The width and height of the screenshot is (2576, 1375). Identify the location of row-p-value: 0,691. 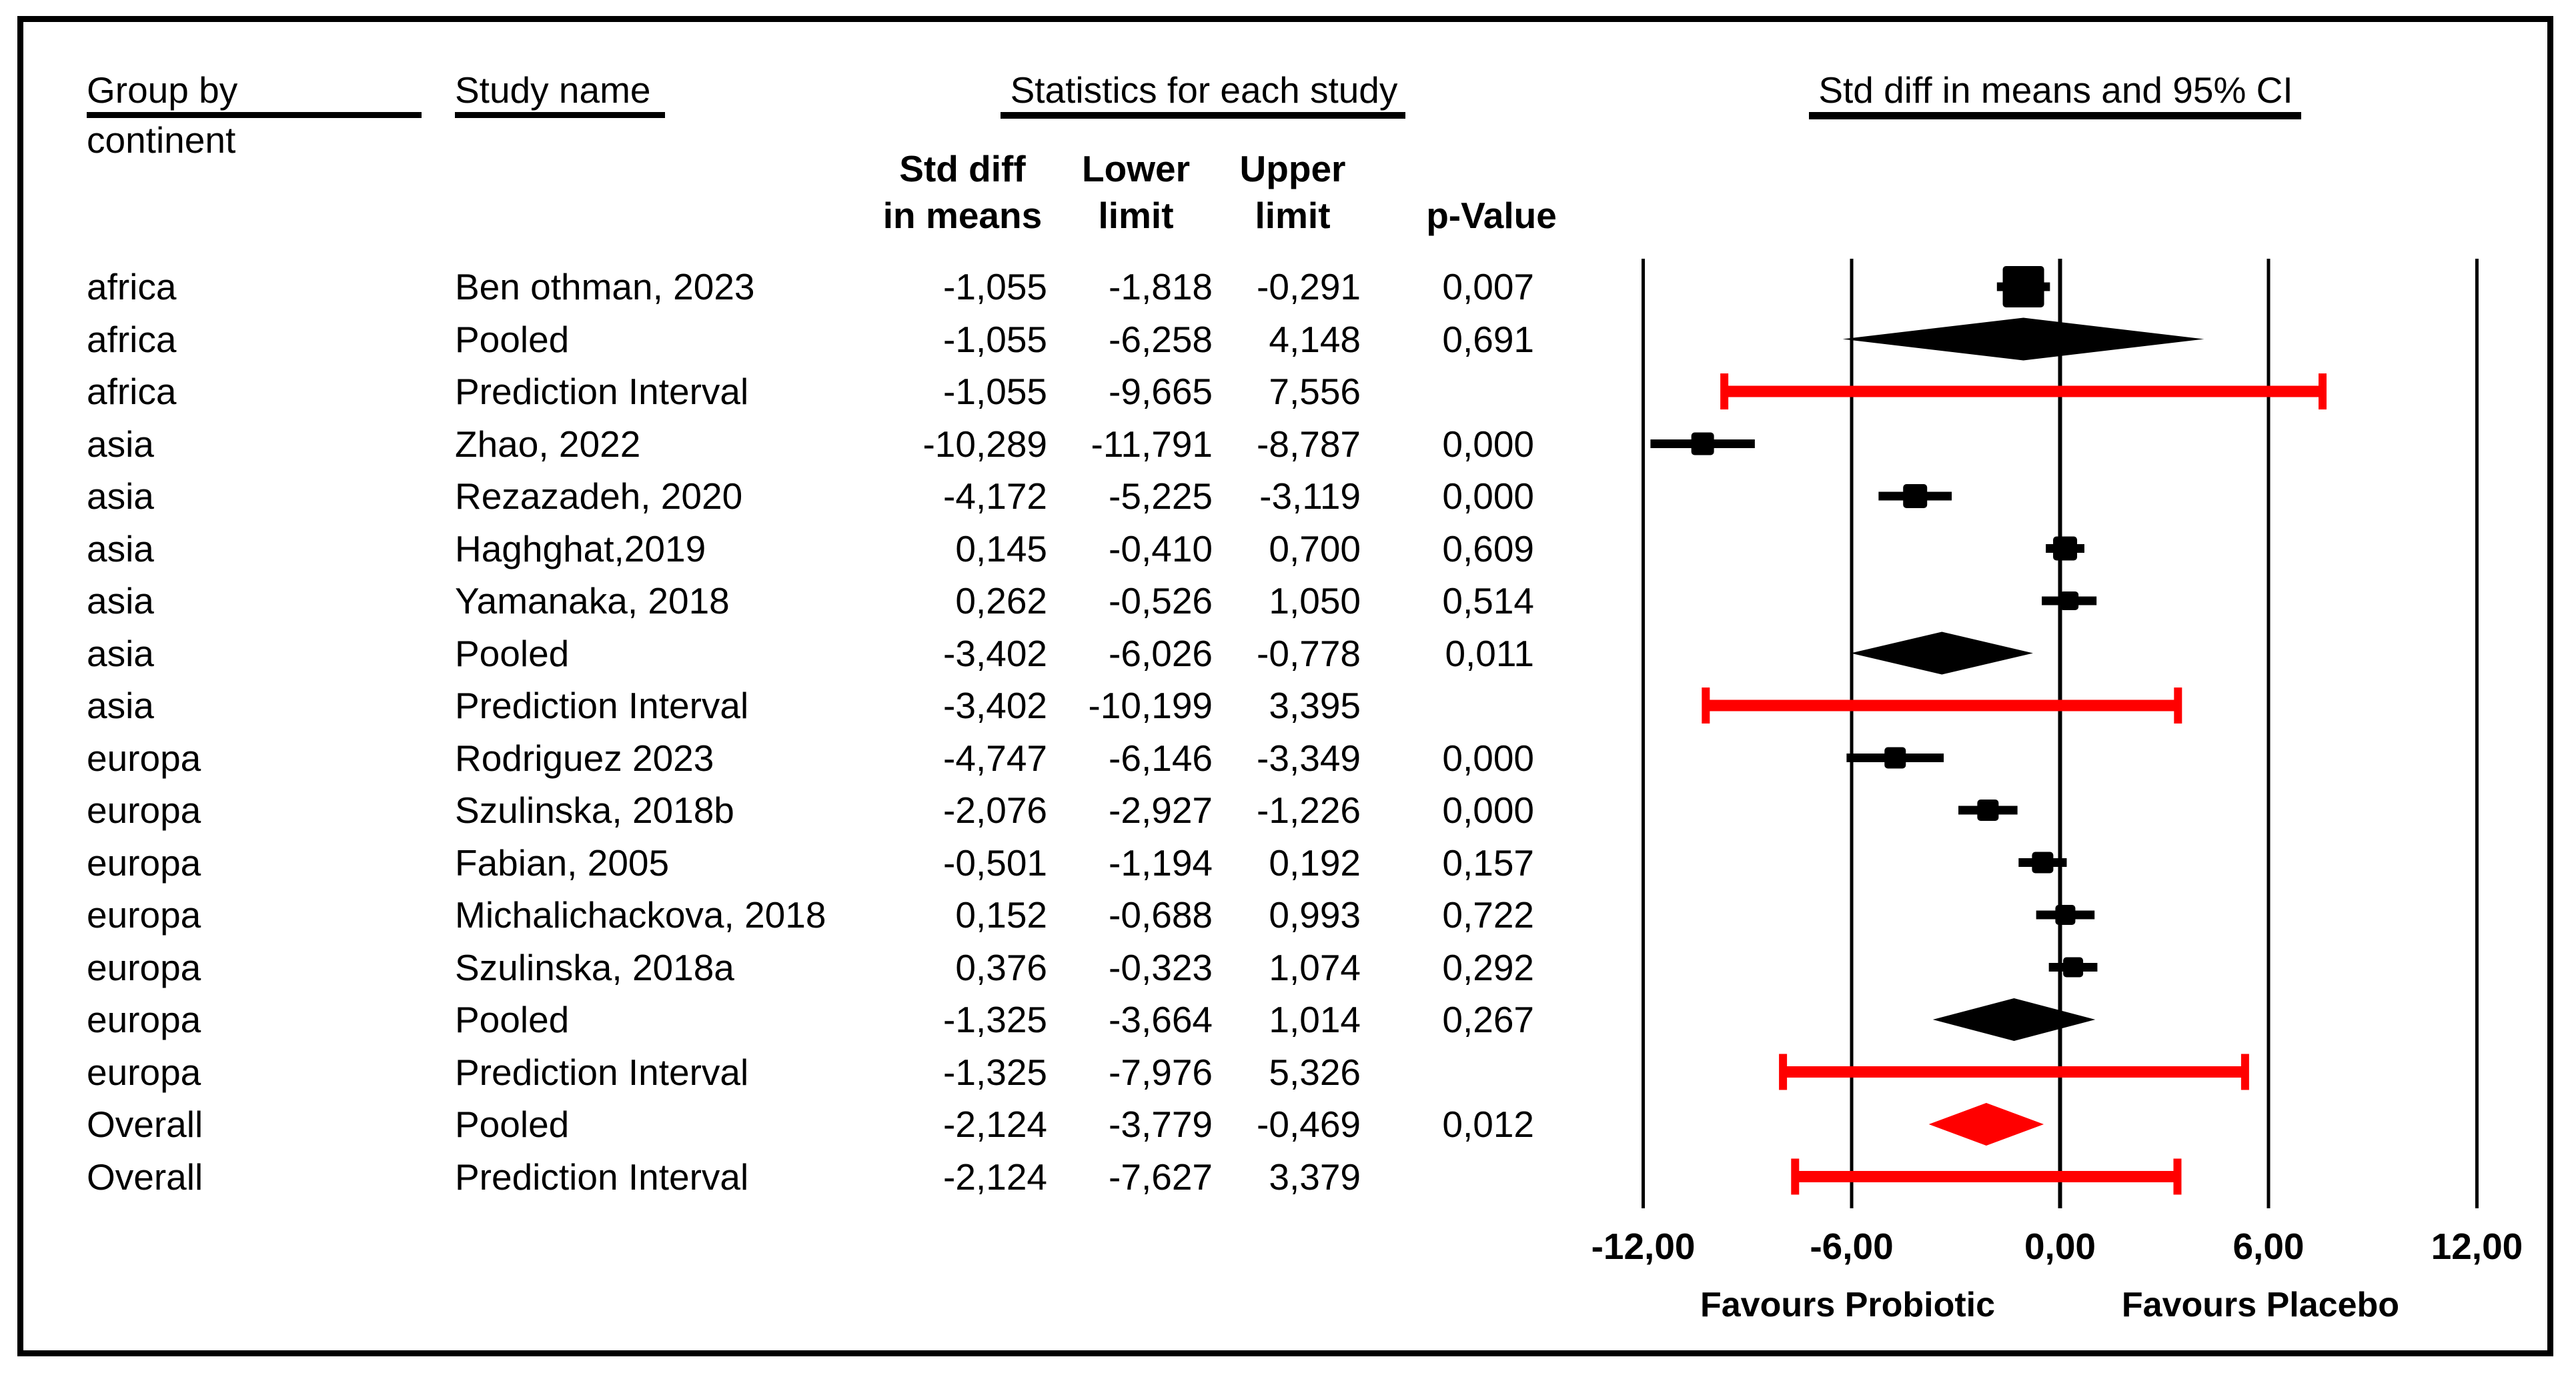
(1488, 339).